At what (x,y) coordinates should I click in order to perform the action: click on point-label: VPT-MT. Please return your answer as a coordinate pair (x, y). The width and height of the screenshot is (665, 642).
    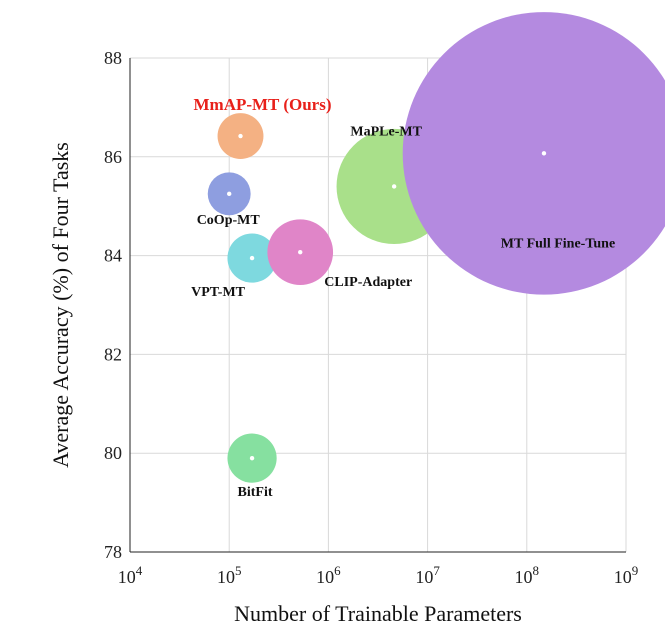
    Looking at the image, I should click on (218, 292).